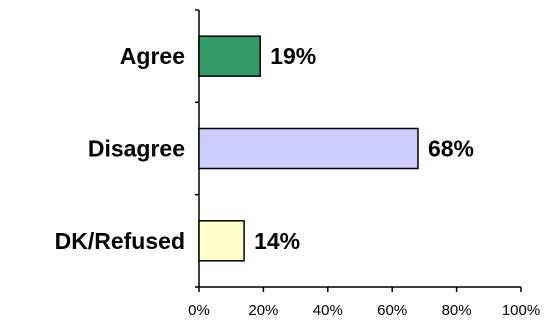 Image resolution: width=549 pixels, height=325 pixels. Describe the element at coordinates (120, 241) in the screenshot. I see `category-label: DK/Refused` at that location.